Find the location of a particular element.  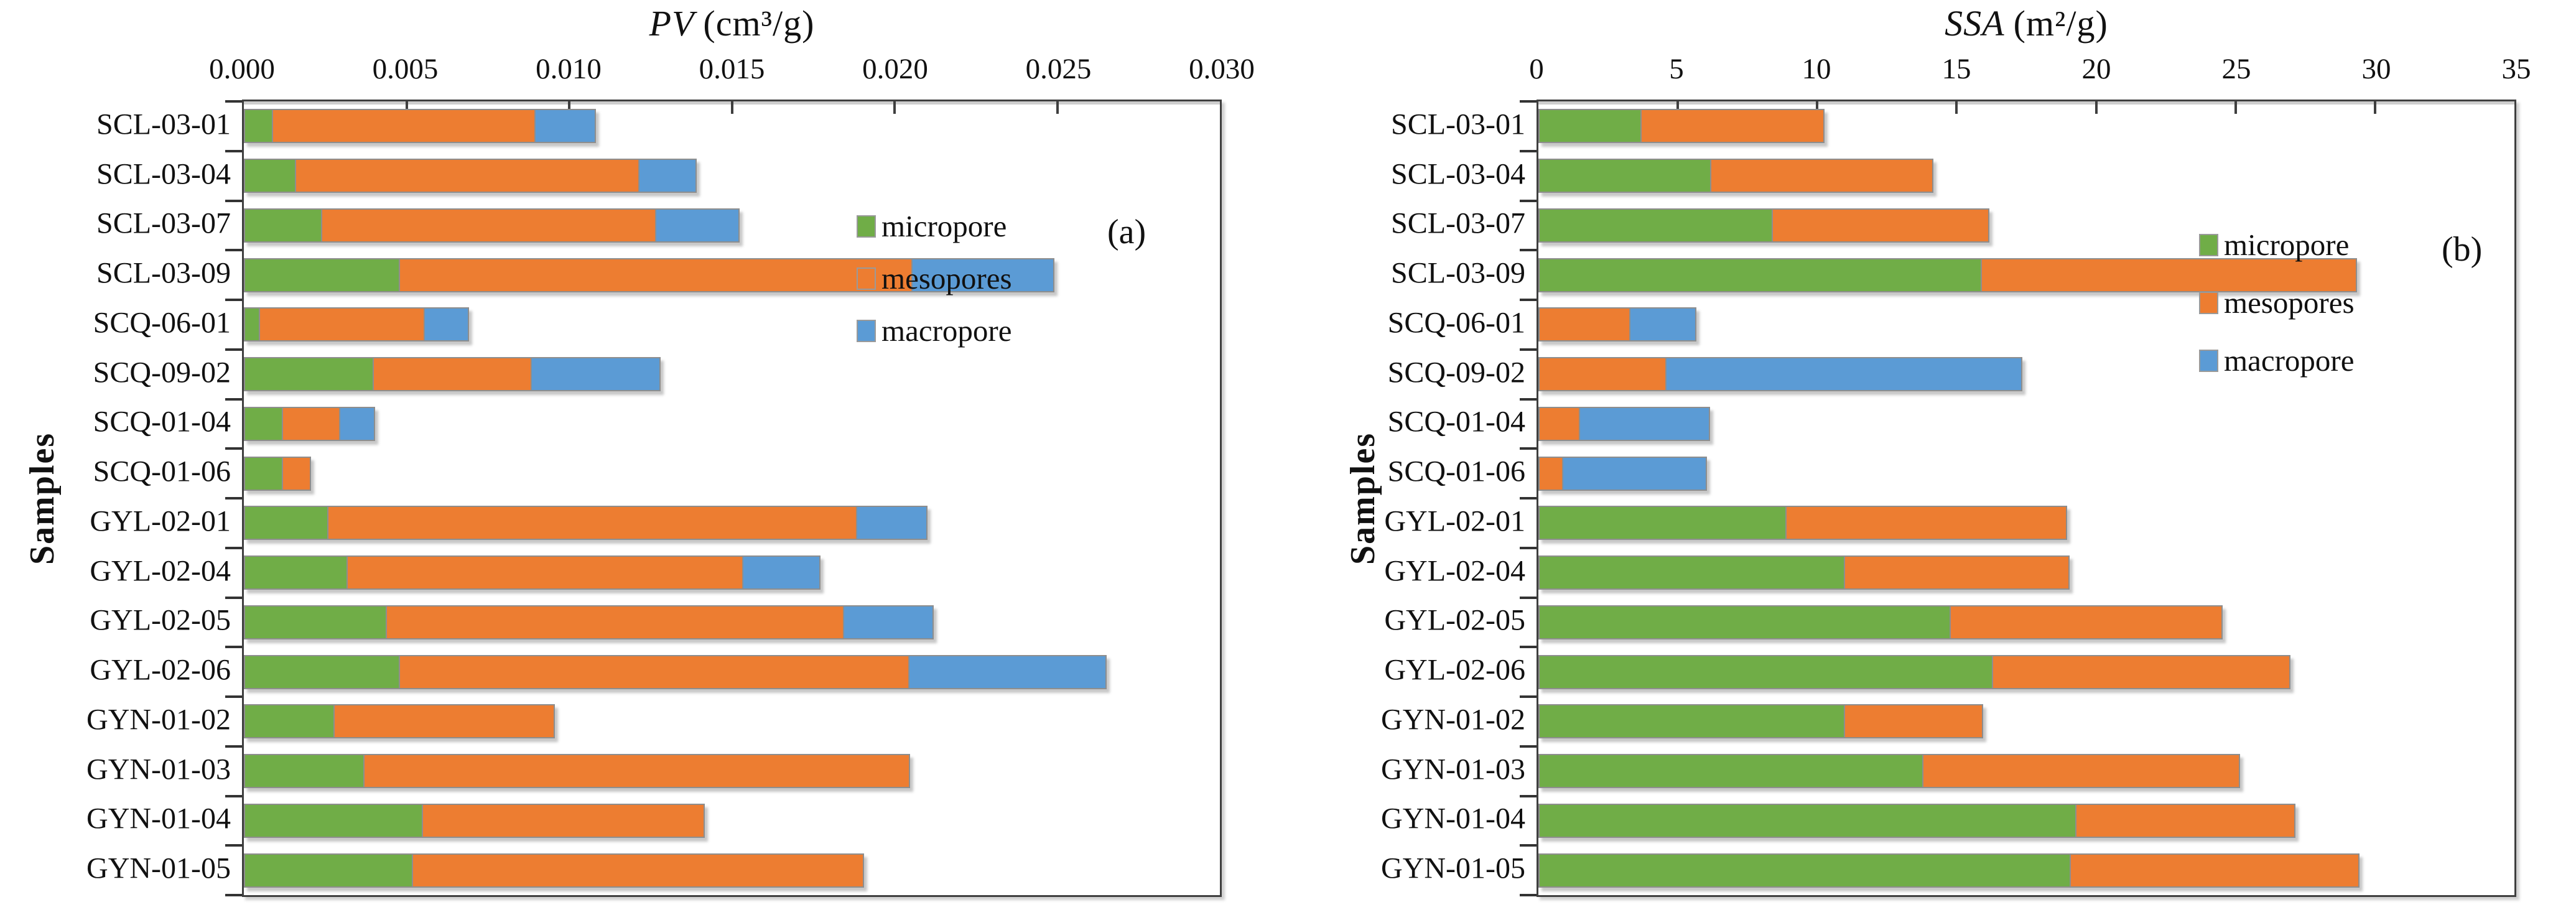

x-tick-label: 10 is located at coordinates (1816, 69).